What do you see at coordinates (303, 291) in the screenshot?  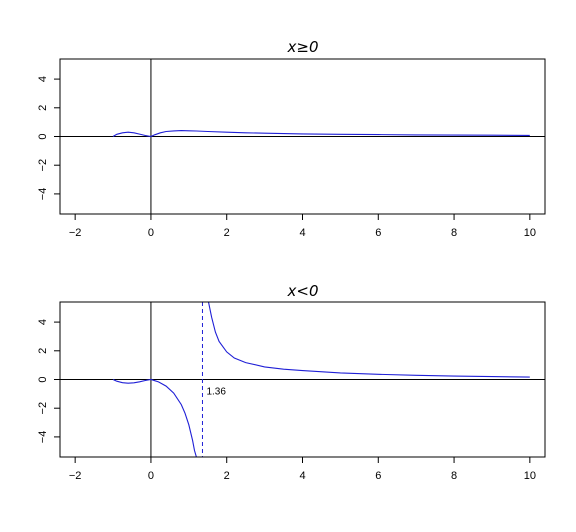 I see `panel-title: x<0` at bounding box center [303, 291].